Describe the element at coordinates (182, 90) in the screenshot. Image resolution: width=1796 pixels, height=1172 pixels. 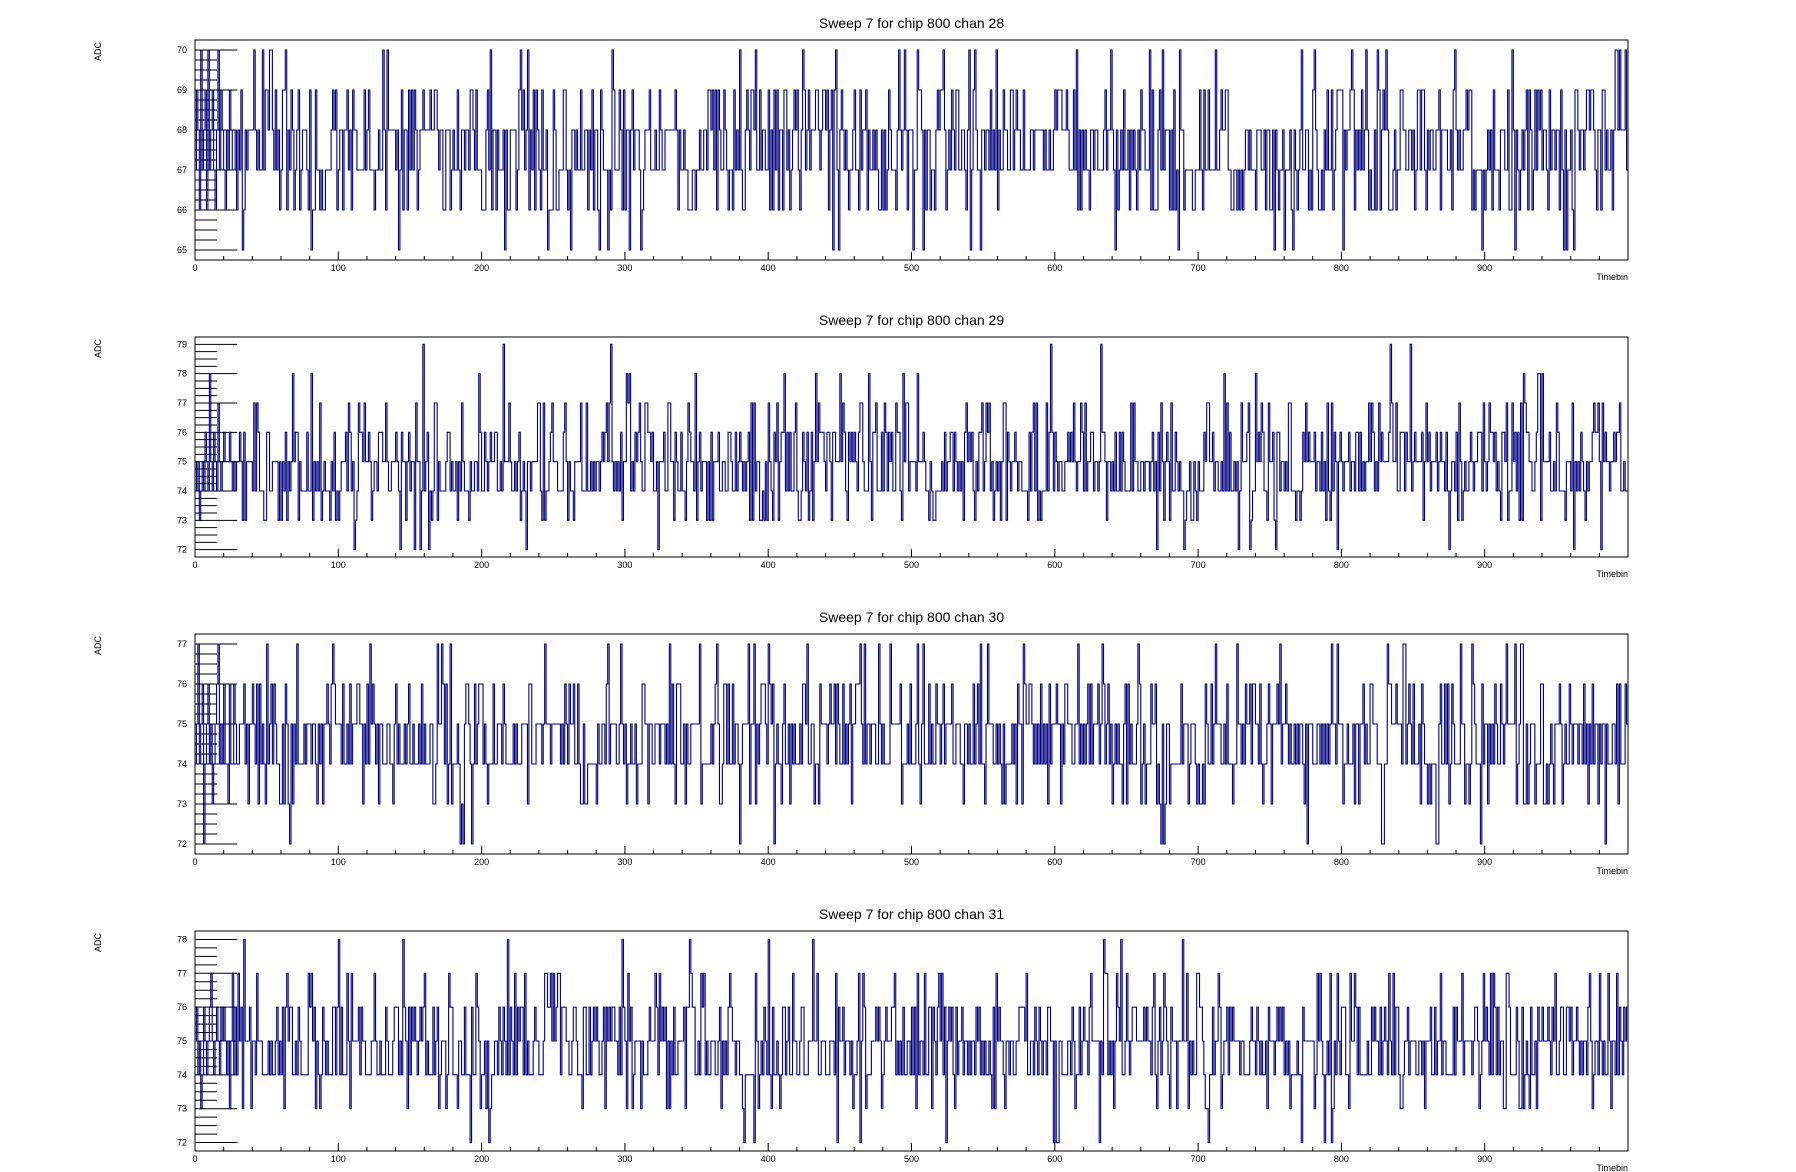
I see `y-tick-label: 69` at that location.